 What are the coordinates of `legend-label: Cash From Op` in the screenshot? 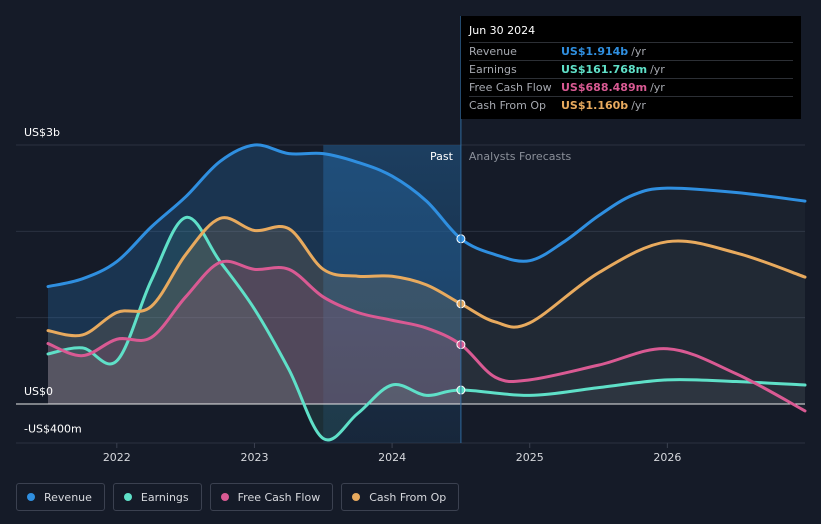 It's located at (408, 497).